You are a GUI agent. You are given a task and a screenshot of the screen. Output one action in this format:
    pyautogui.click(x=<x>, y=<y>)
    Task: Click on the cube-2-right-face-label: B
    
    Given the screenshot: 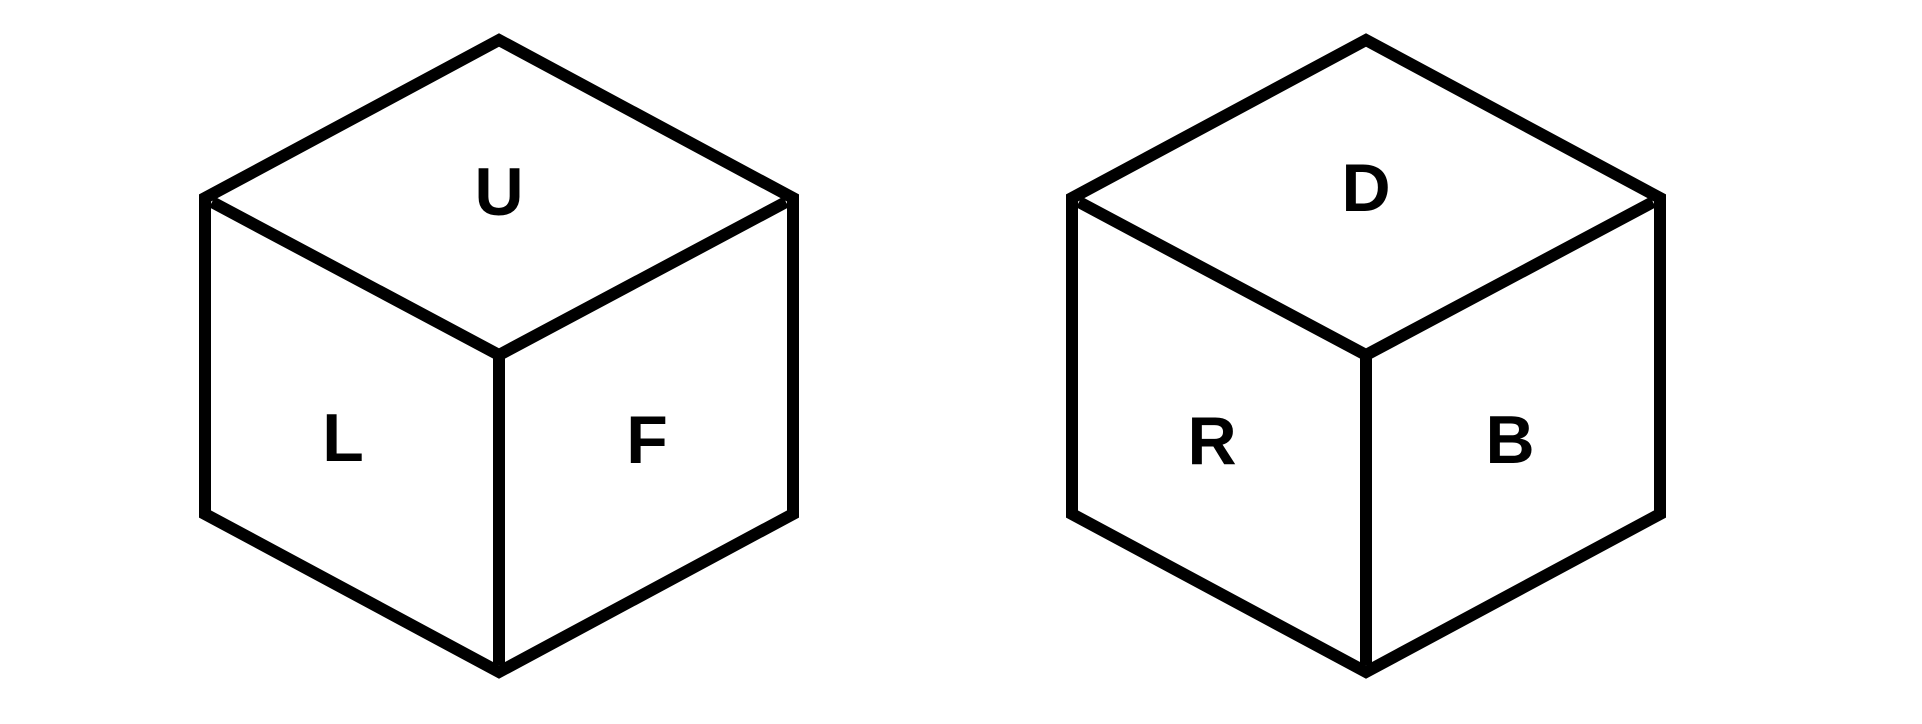 What is the action you would take?
    pyautogui.click(x=1509, y=440)
    